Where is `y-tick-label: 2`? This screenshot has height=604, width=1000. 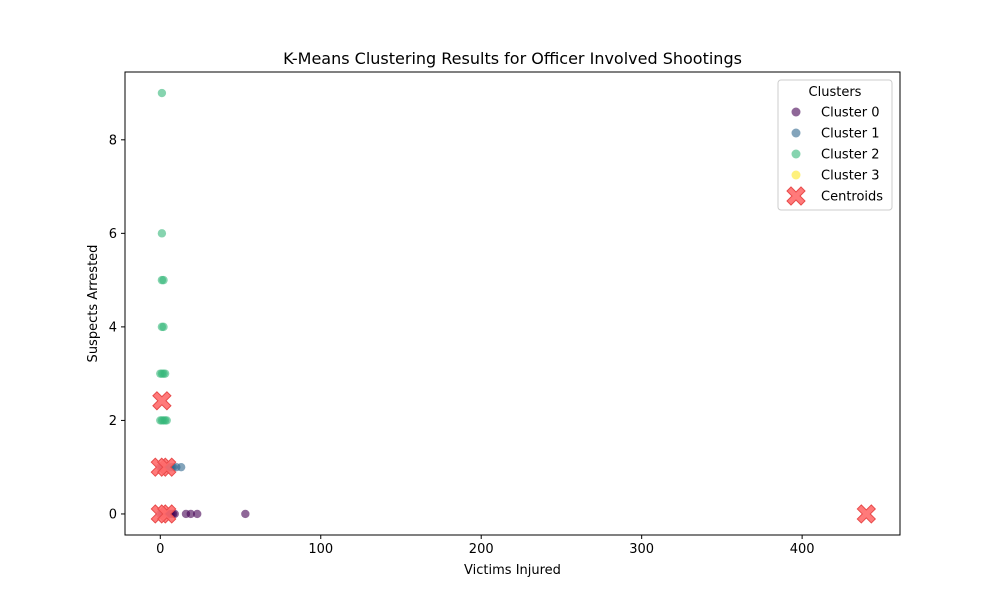
y-tick-label: 2 is located at coordinates (113, 421).